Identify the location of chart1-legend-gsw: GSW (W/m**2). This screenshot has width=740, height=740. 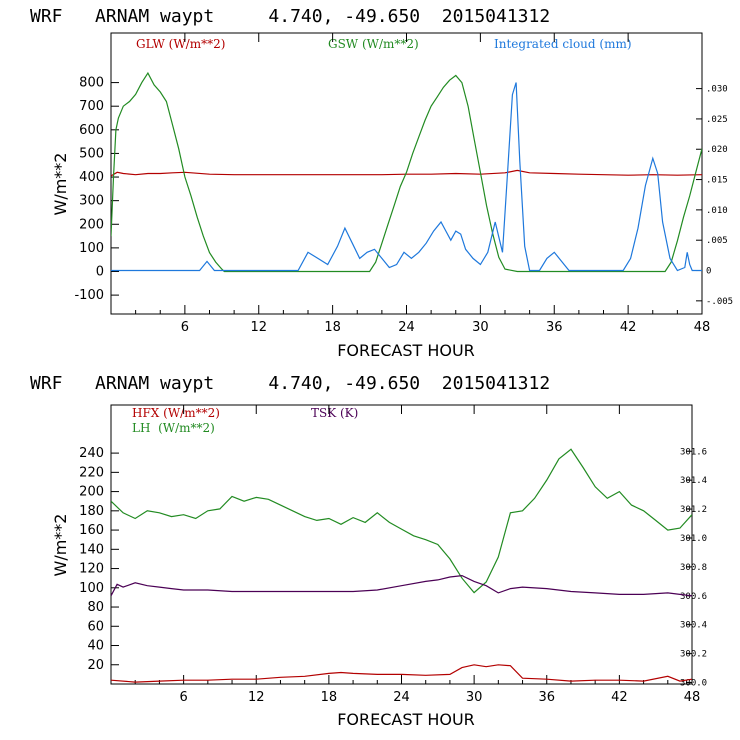
(373, 44).